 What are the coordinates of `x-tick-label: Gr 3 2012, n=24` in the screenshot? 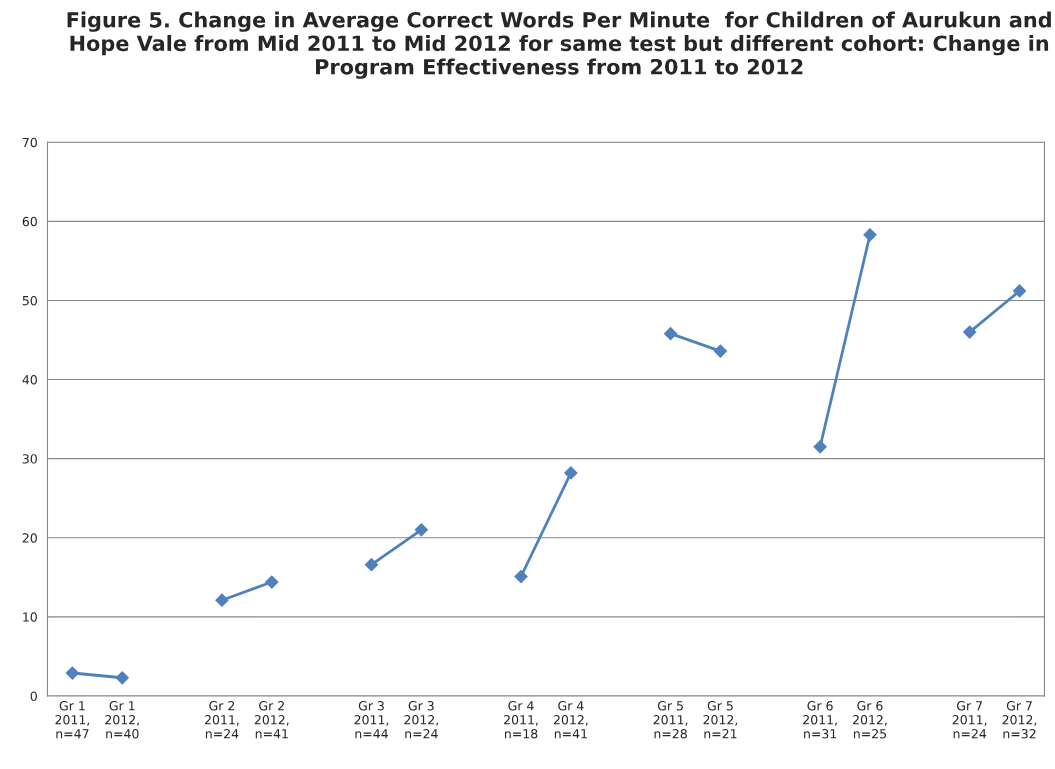 It's located at (421, 720).